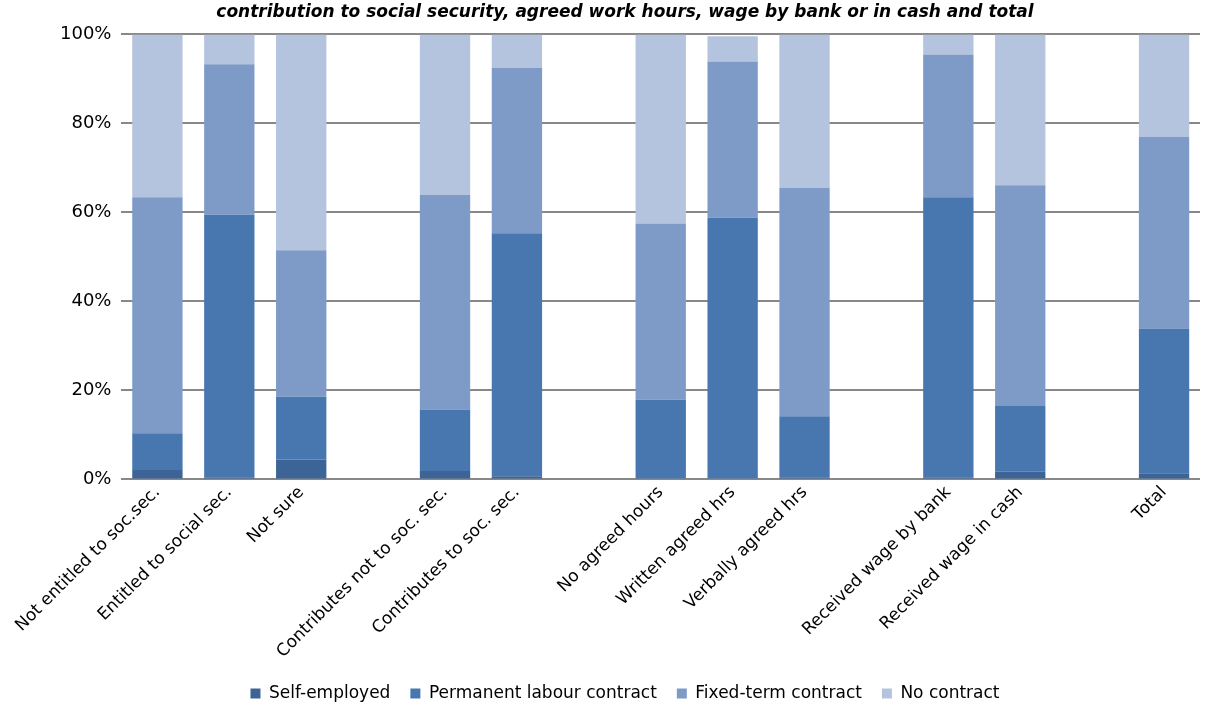  I want to click on y-tick-label: 60%, so click(91, 211).